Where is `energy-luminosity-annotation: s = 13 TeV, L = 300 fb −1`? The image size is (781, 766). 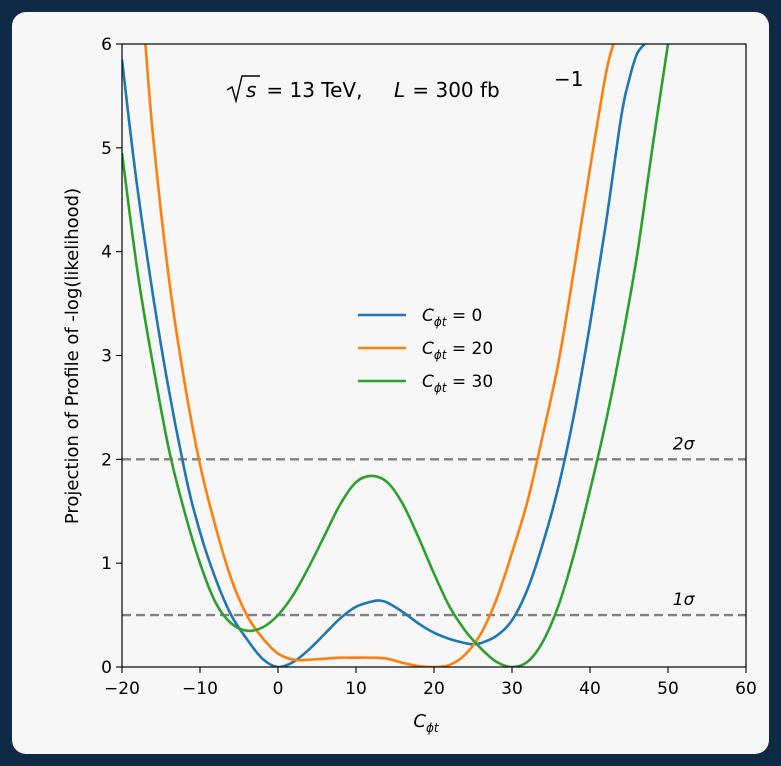 energy-luminosity-annotation: s = 13 TeV, L = 300 fb −1 is located at coordinates (404, 85).